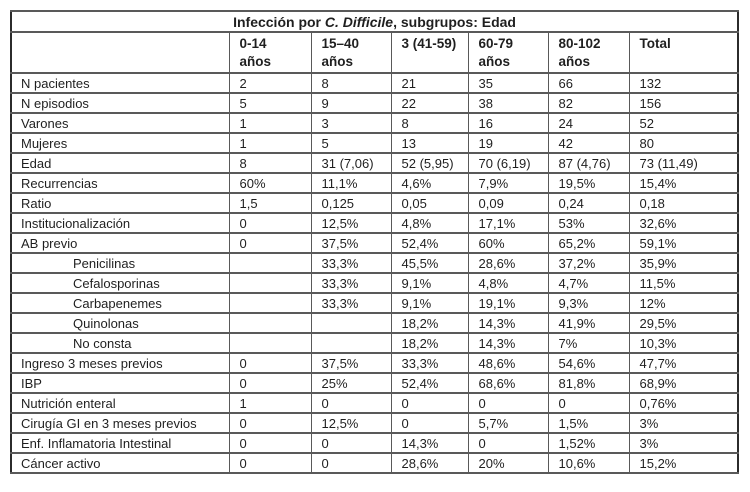 This screenshot has height=492, width=750. What do you see at coordinates (588, 52) in the screenshot?
I see `column-header: 80-102 años` at bounding box center [588, 52].